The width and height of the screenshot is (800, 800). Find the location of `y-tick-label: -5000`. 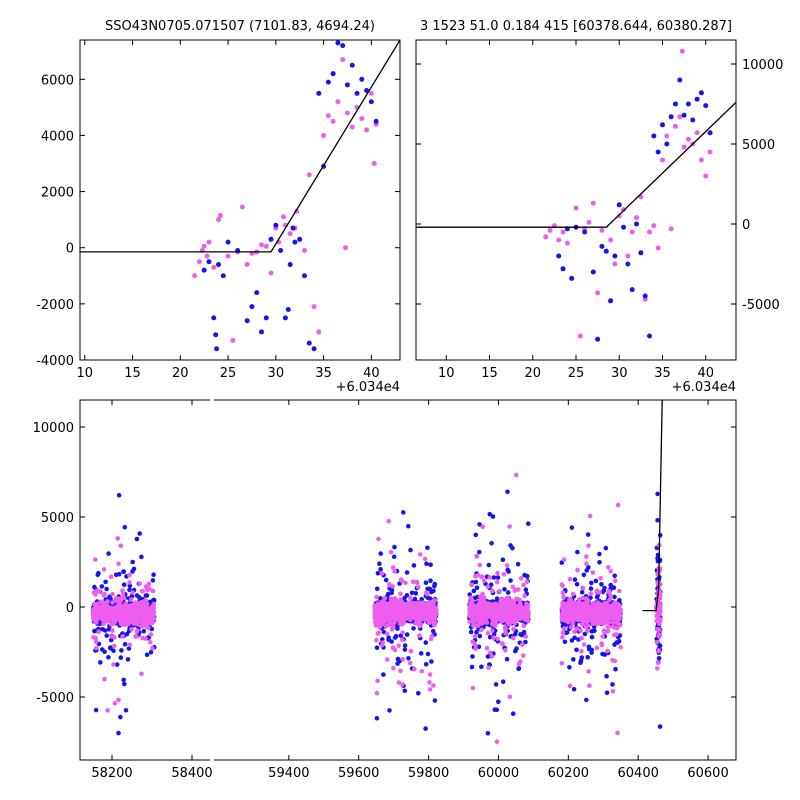

y-tick-label: -5000 is located at coordinates (761, 305).